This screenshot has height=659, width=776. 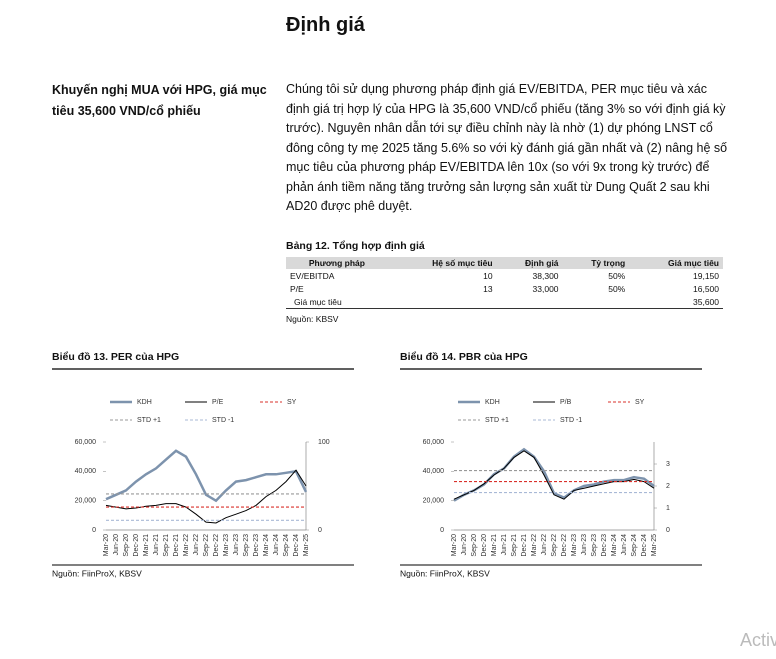 I want to click on column-header: Định giá, so click(x=529, y=263).